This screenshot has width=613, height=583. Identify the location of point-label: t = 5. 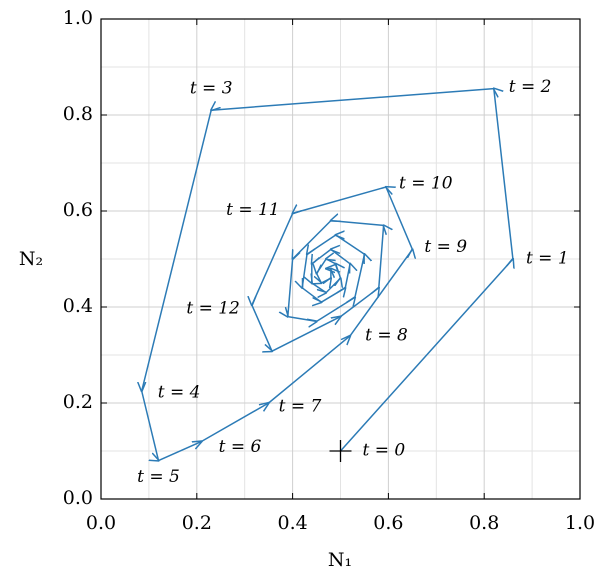
(158, 477).